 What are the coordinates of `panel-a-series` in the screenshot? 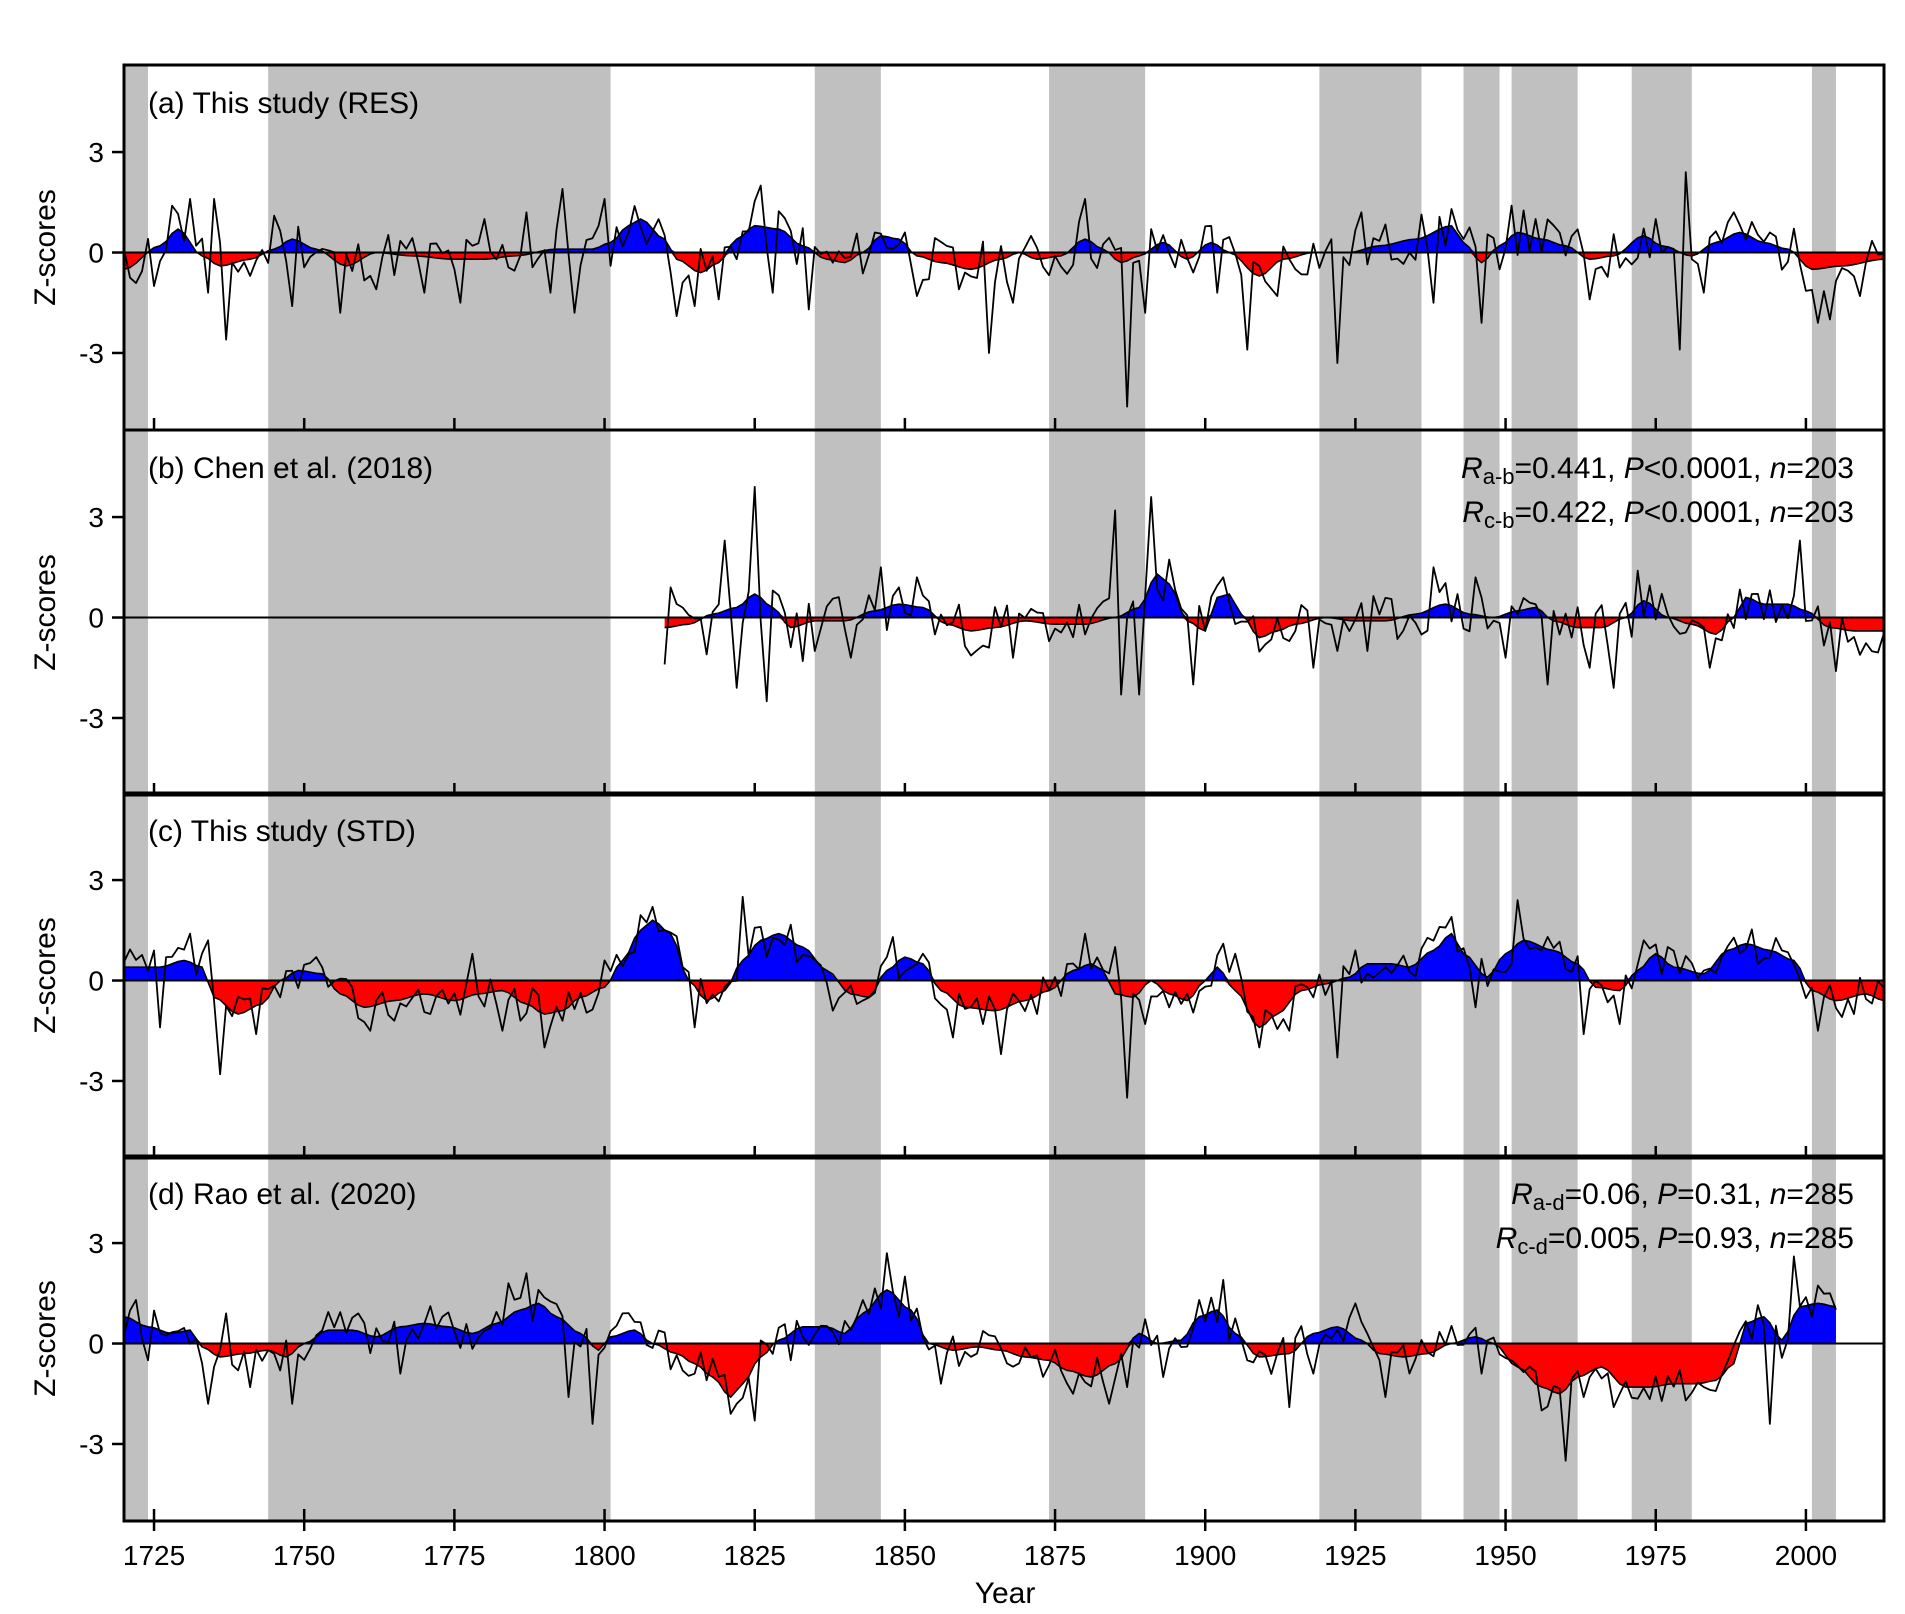 It's located at (1004, 289).